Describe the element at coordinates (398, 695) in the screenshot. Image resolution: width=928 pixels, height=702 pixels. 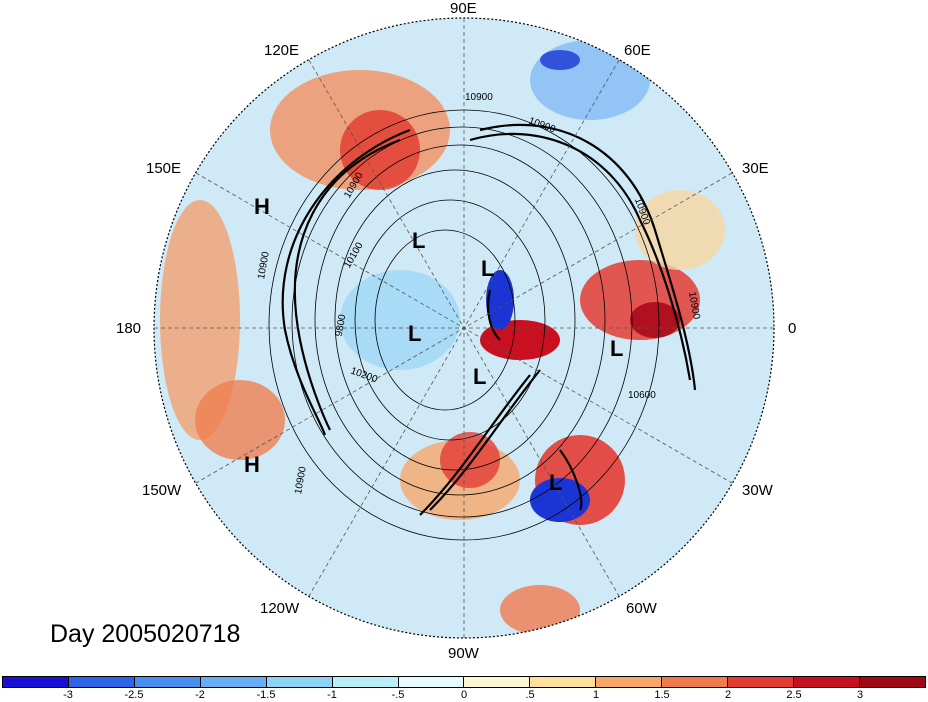
I see `colorbar-tick-label: -.5` at that location.